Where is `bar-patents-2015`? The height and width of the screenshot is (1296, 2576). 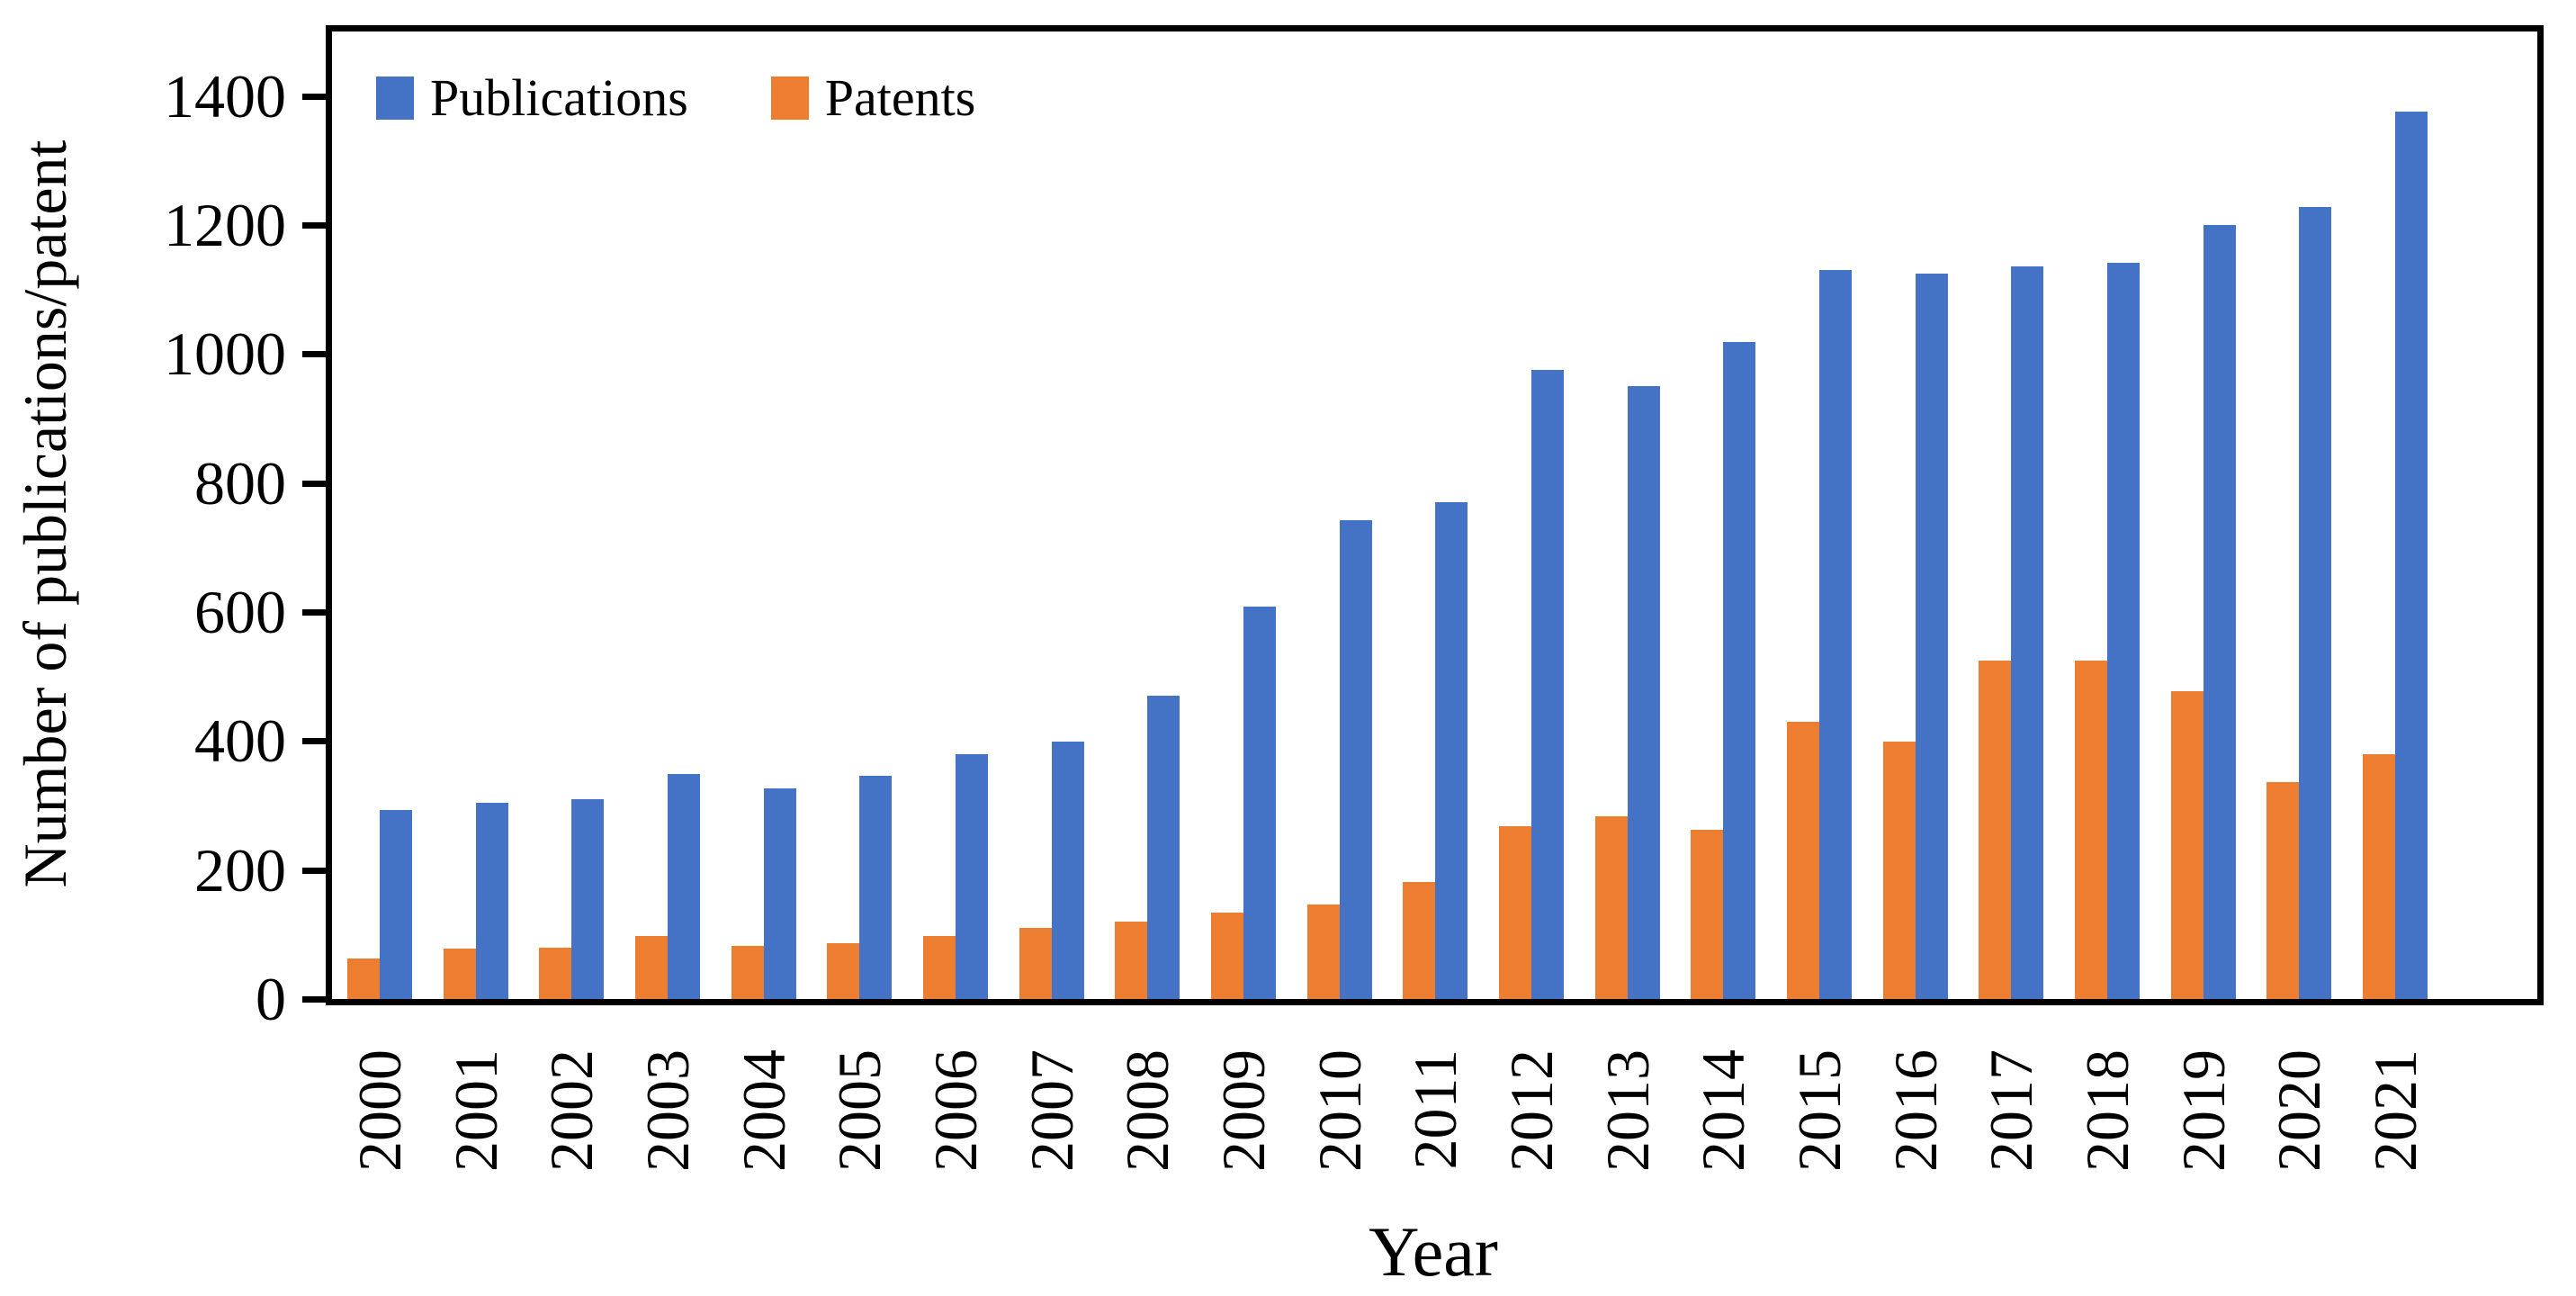 bar-patents-2015 is located at coordinates (1803, 861).